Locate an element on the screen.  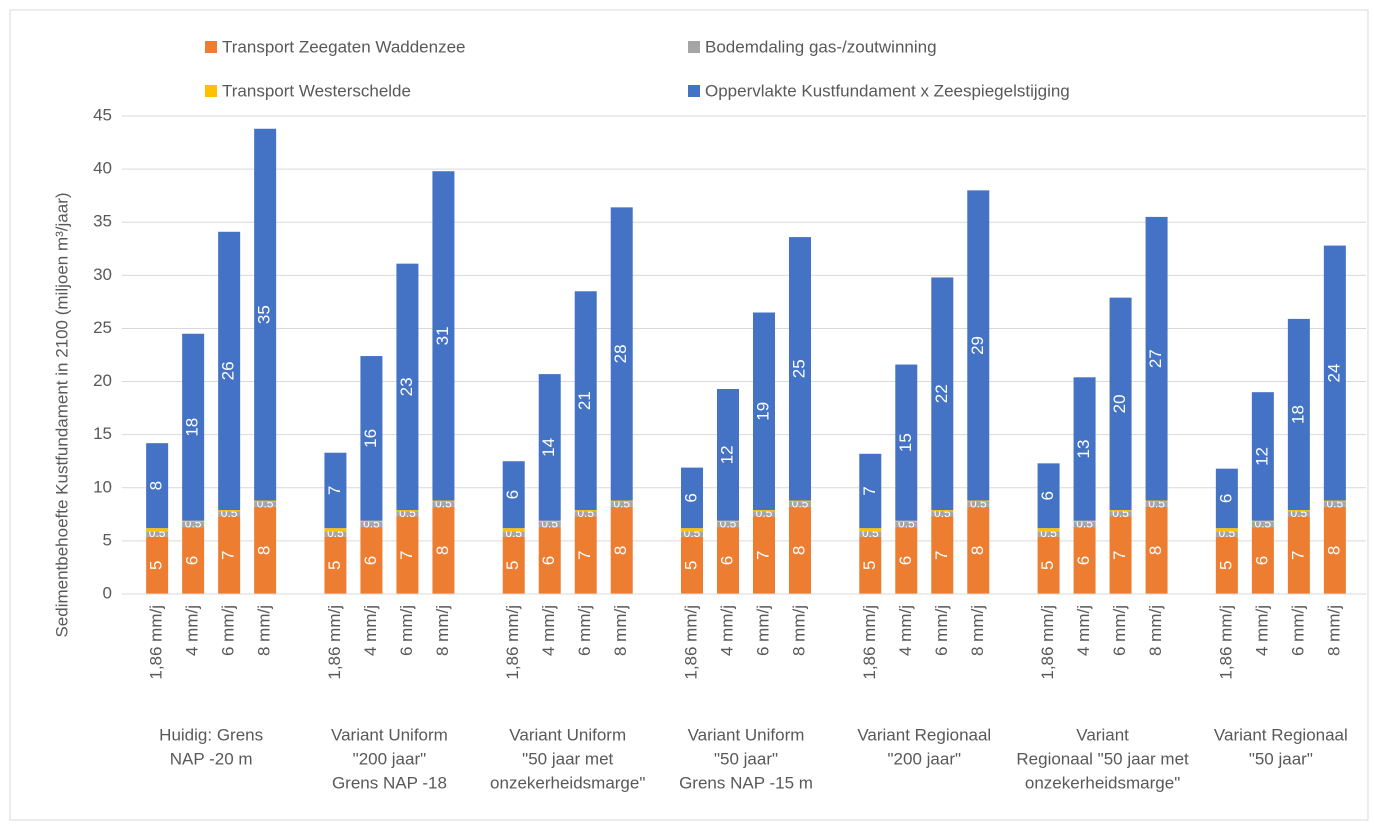
data-label: 25 is located at coordinates (798, 368).